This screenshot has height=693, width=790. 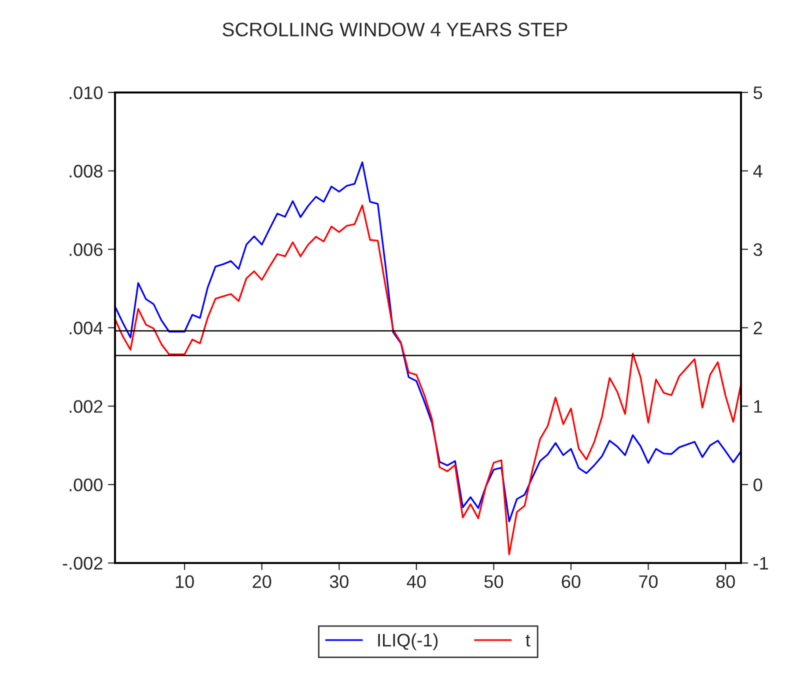 I want to click on legend-label: t, so click(x=528, y=640).